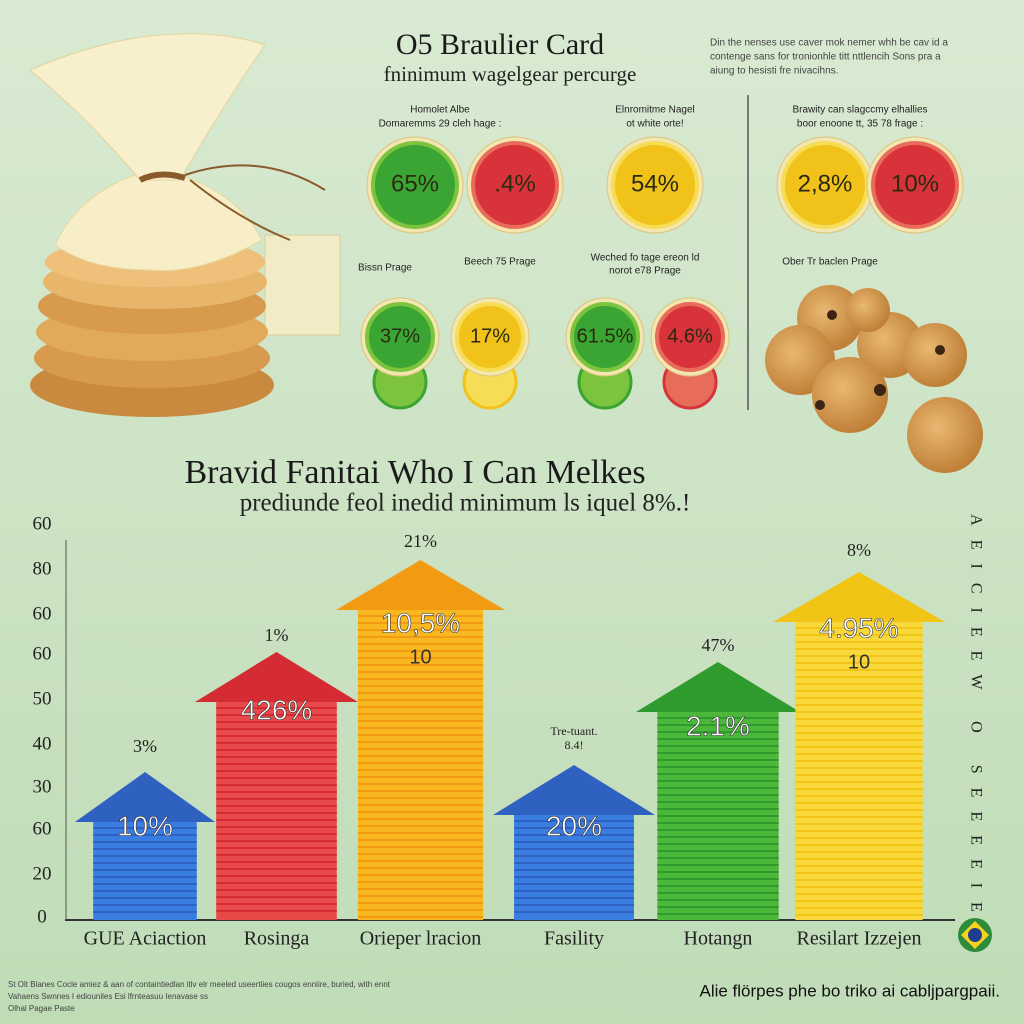 The height and width of the screenshot is (1024, 1024). Describe the element at coordinates (859, 550) in the screenshot. I see `bar-top-label: 8%` at that location.